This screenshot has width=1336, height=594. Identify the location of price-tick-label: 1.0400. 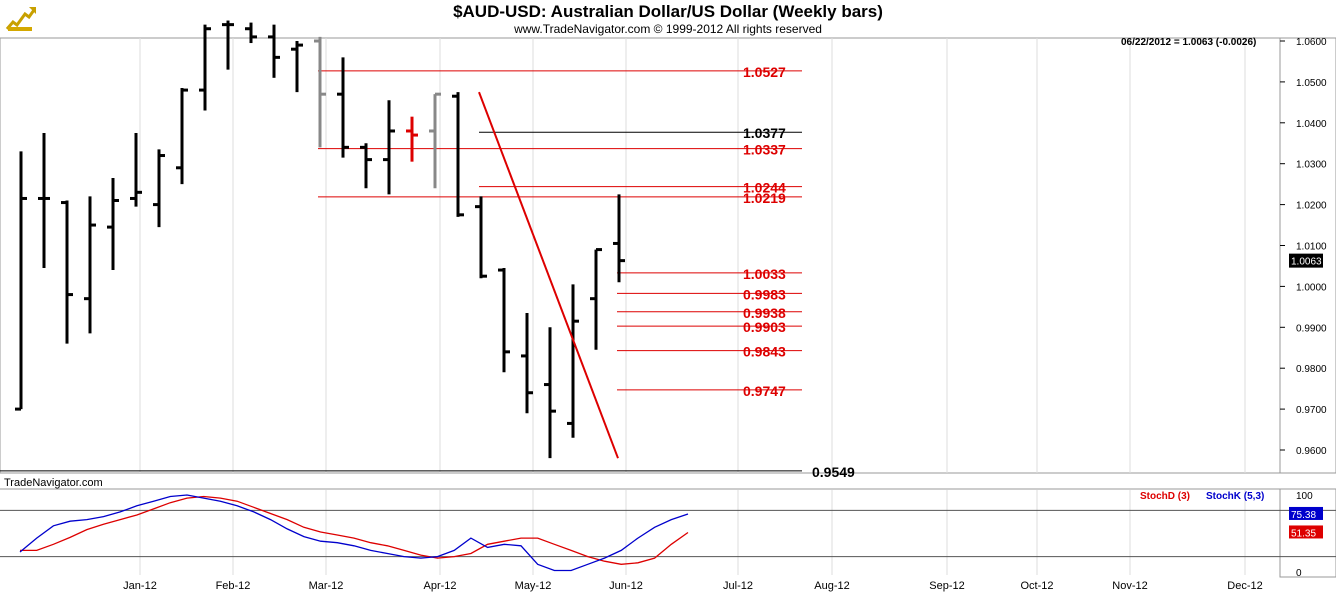
(1311, 124).